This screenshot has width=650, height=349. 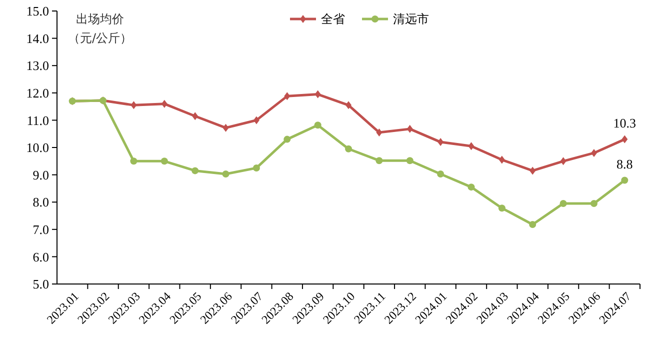 I want to click on data-label: 10.3, so click(x=624, y=122).